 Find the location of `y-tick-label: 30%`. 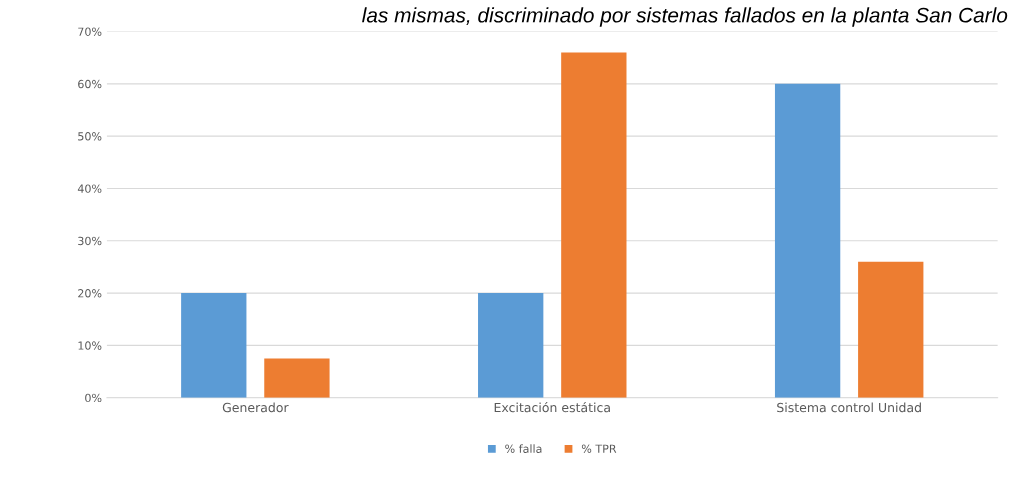

y-tick-label: 30% is located at coordinates (90, 241).